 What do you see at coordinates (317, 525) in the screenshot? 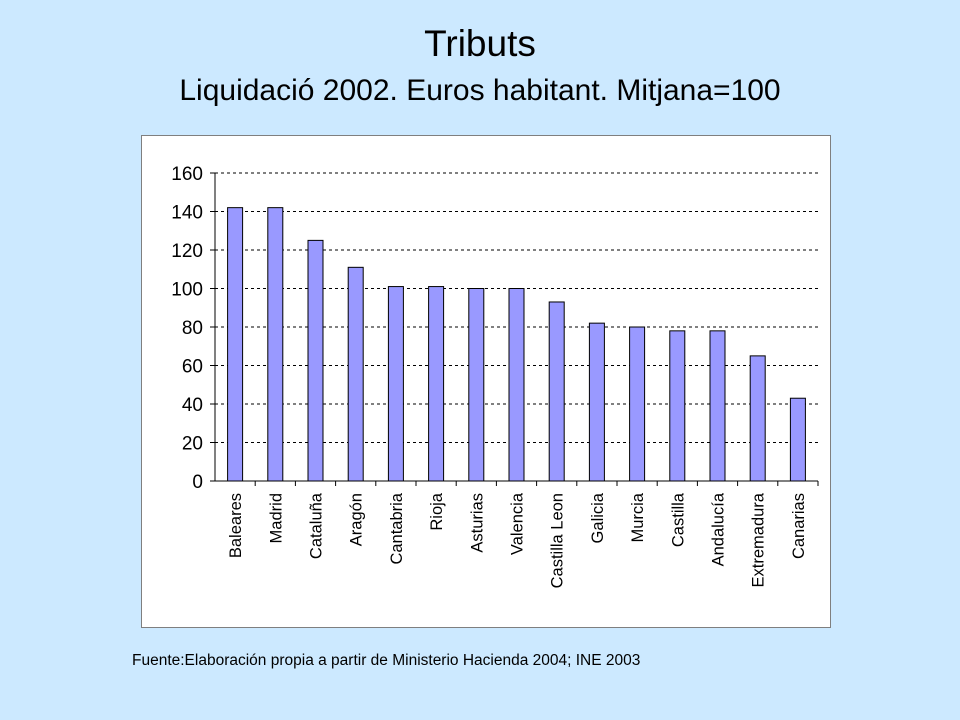
I see `x-tick-label: Cataluña` at bounding box center [317, 525].